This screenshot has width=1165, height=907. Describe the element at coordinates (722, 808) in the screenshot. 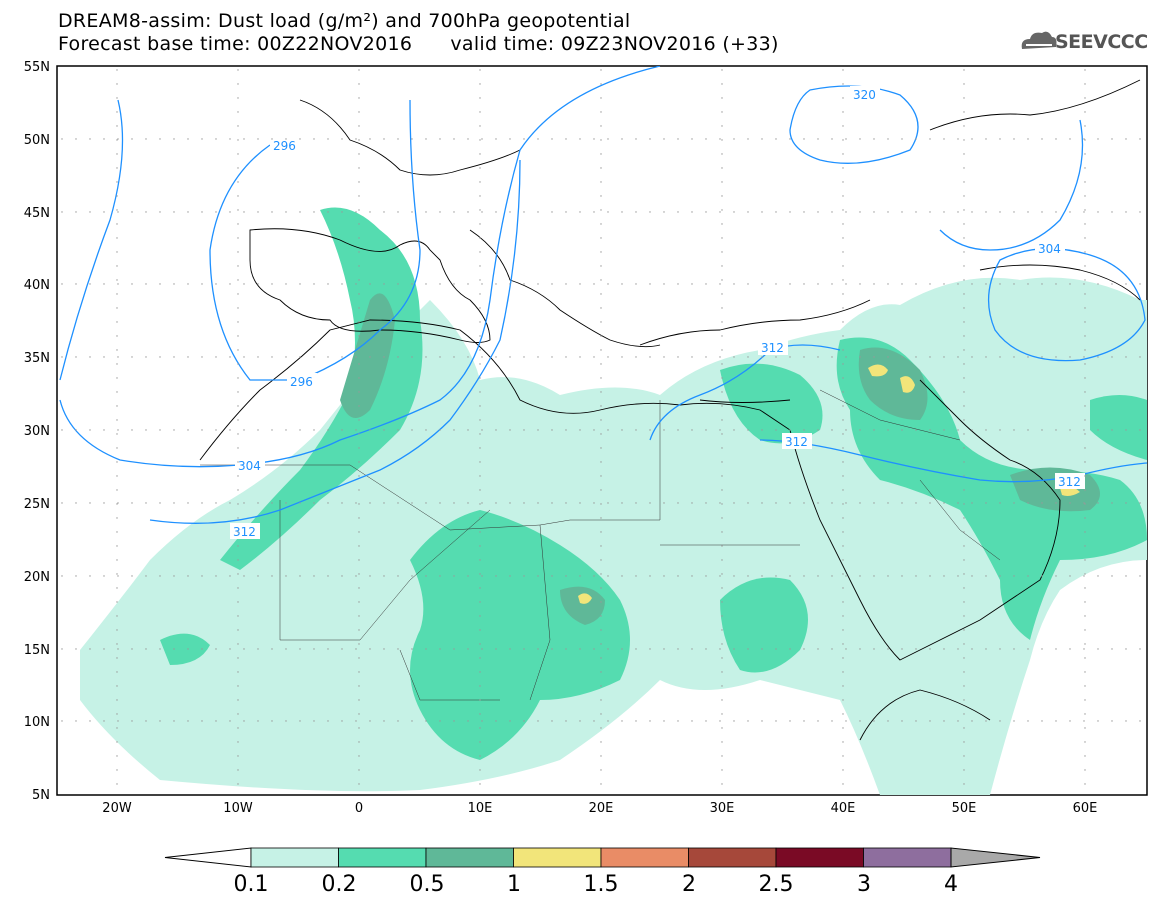

I see `lon-label: 30E` at that location.